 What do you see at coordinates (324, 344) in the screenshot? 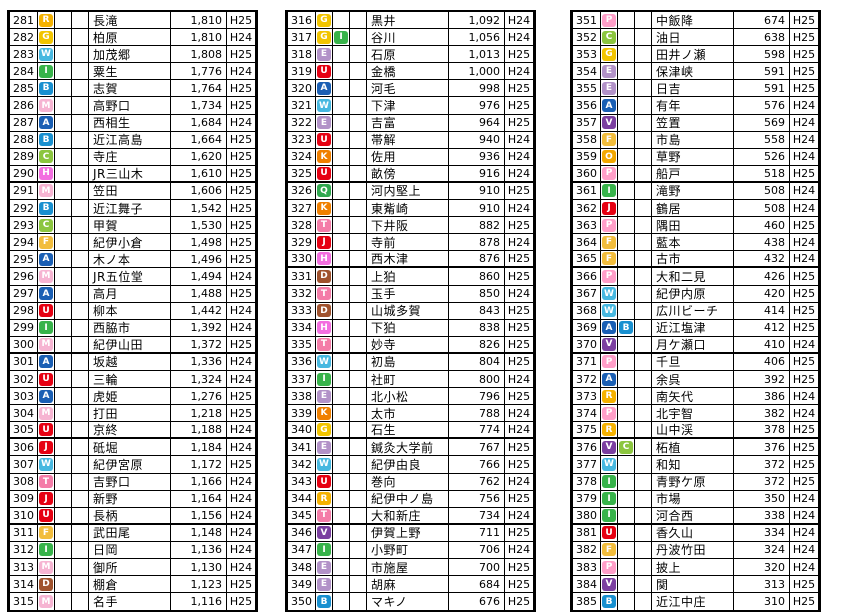
I see `line-badge: T` at bounding box center [324, 344].